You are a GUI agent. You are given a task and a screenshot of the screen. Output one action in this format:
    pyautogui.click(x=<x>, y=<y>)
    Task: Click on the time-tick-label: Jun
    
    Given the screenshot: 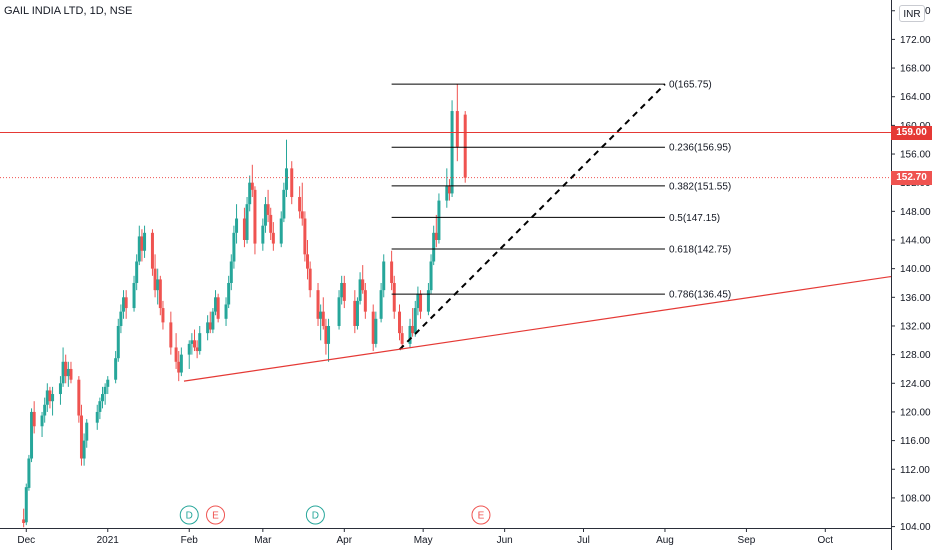 What is the action you would take?
    pyautogui.click(x=505, y=540)
    